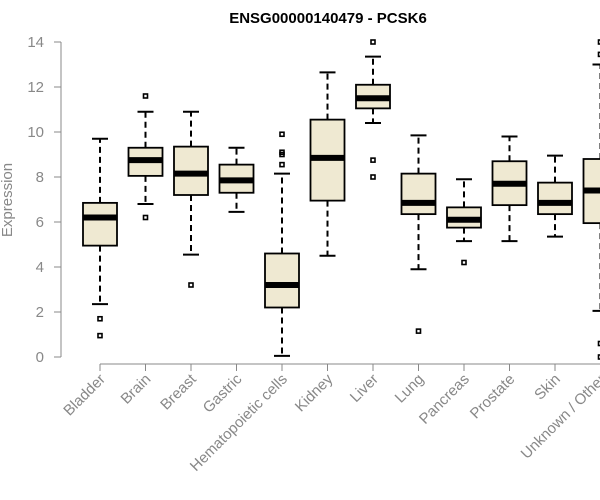 The width and height of the screenshot is (600, 500). Describe the element at coordinates (136, 389) in the screenshot. I see `x-tick-label: Brain` at that location.